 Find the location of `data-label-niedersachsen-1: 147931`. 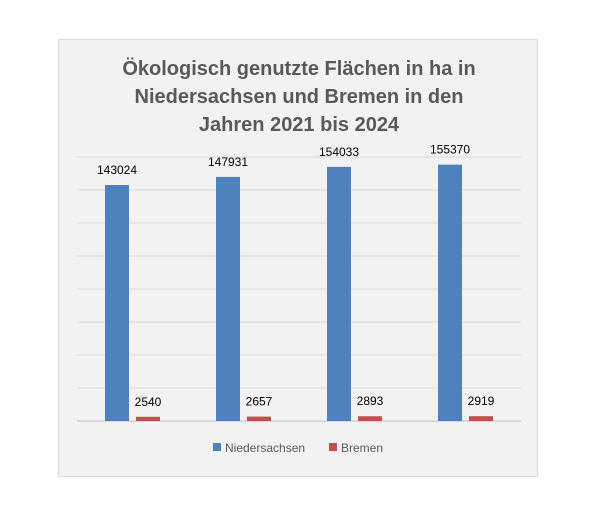

data-label-niedersachsen-1: 147931 is located at coordinates (228, 162).